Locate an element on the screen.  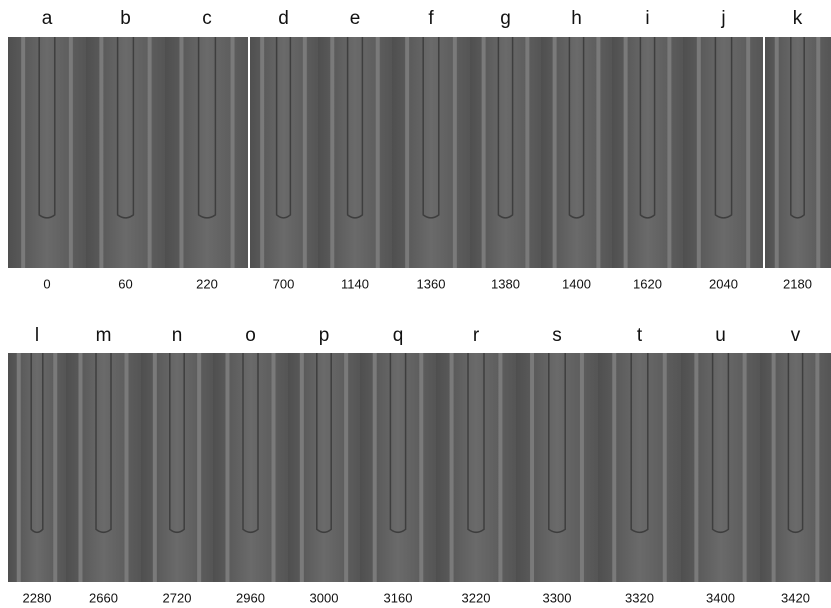
panel-letter: v is located at coordinates (796, 335).